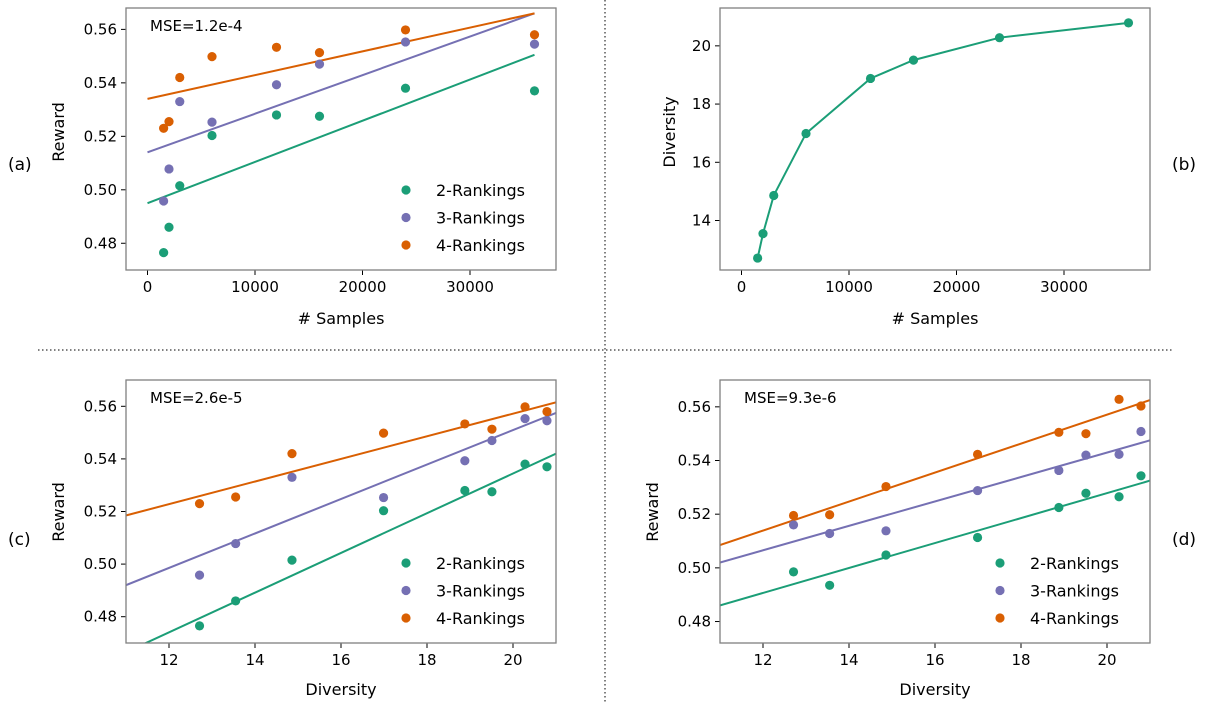 The height and width of the screenshot is (704, 1210). What do you see at coordinates (669, 131) in the screenshot?
I see `y-axis-label: Diversity` at bounding box center [669, 131].